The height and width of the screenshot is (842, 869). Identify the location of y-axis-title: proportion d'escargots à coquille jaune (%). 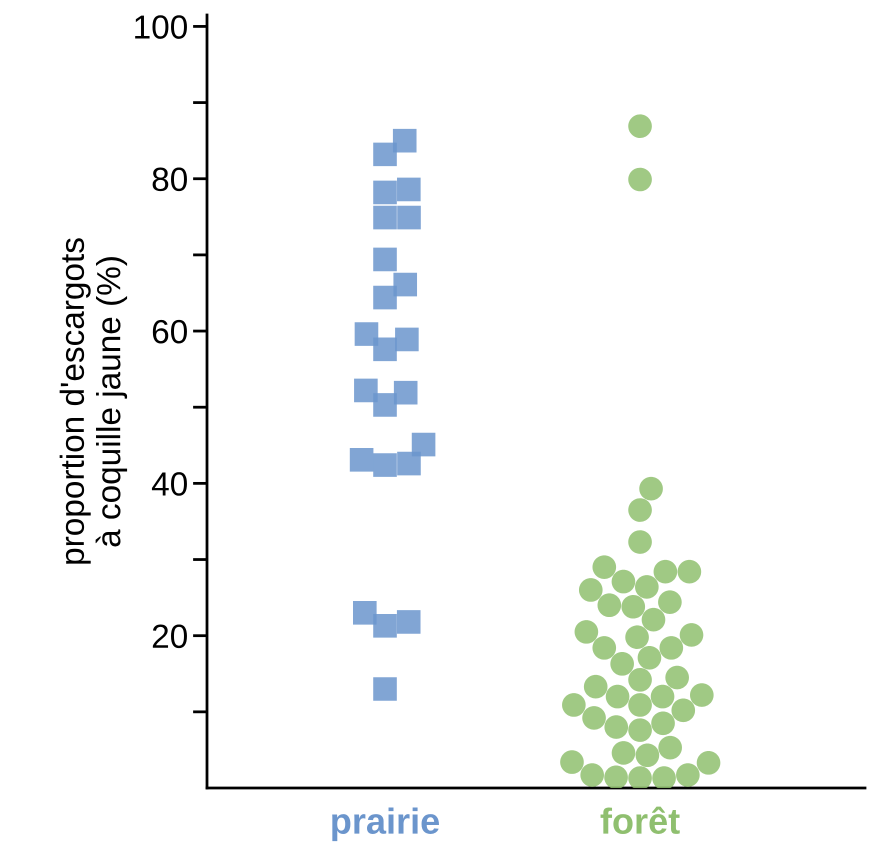
(94, 401).